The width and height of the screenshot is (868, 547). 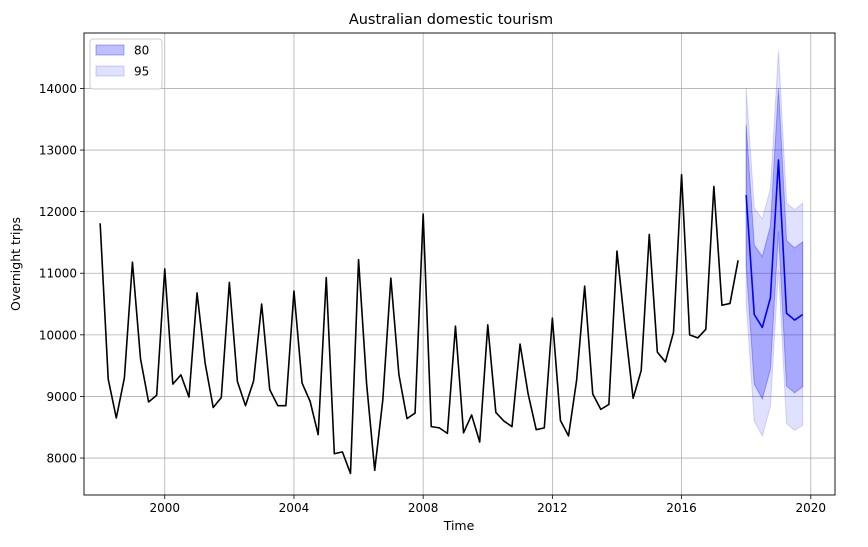 What do you see at coordinates (58, 335) in the screenshot?
I see `y-tick-label: 10000` at bounding box center [58, 335].